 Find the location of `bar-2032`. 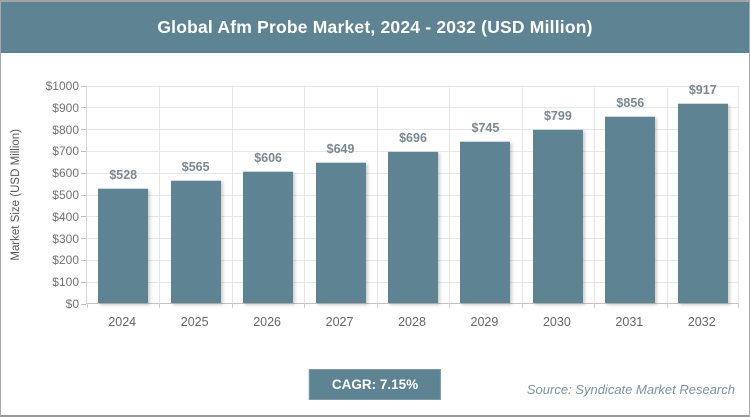

bar-2032 is located at coordinates (702, 203).